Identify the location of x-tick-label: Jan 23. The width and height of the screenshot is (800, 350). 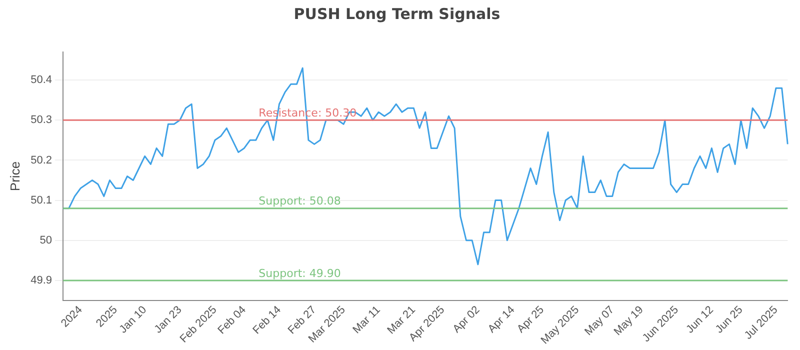
(168, 320).